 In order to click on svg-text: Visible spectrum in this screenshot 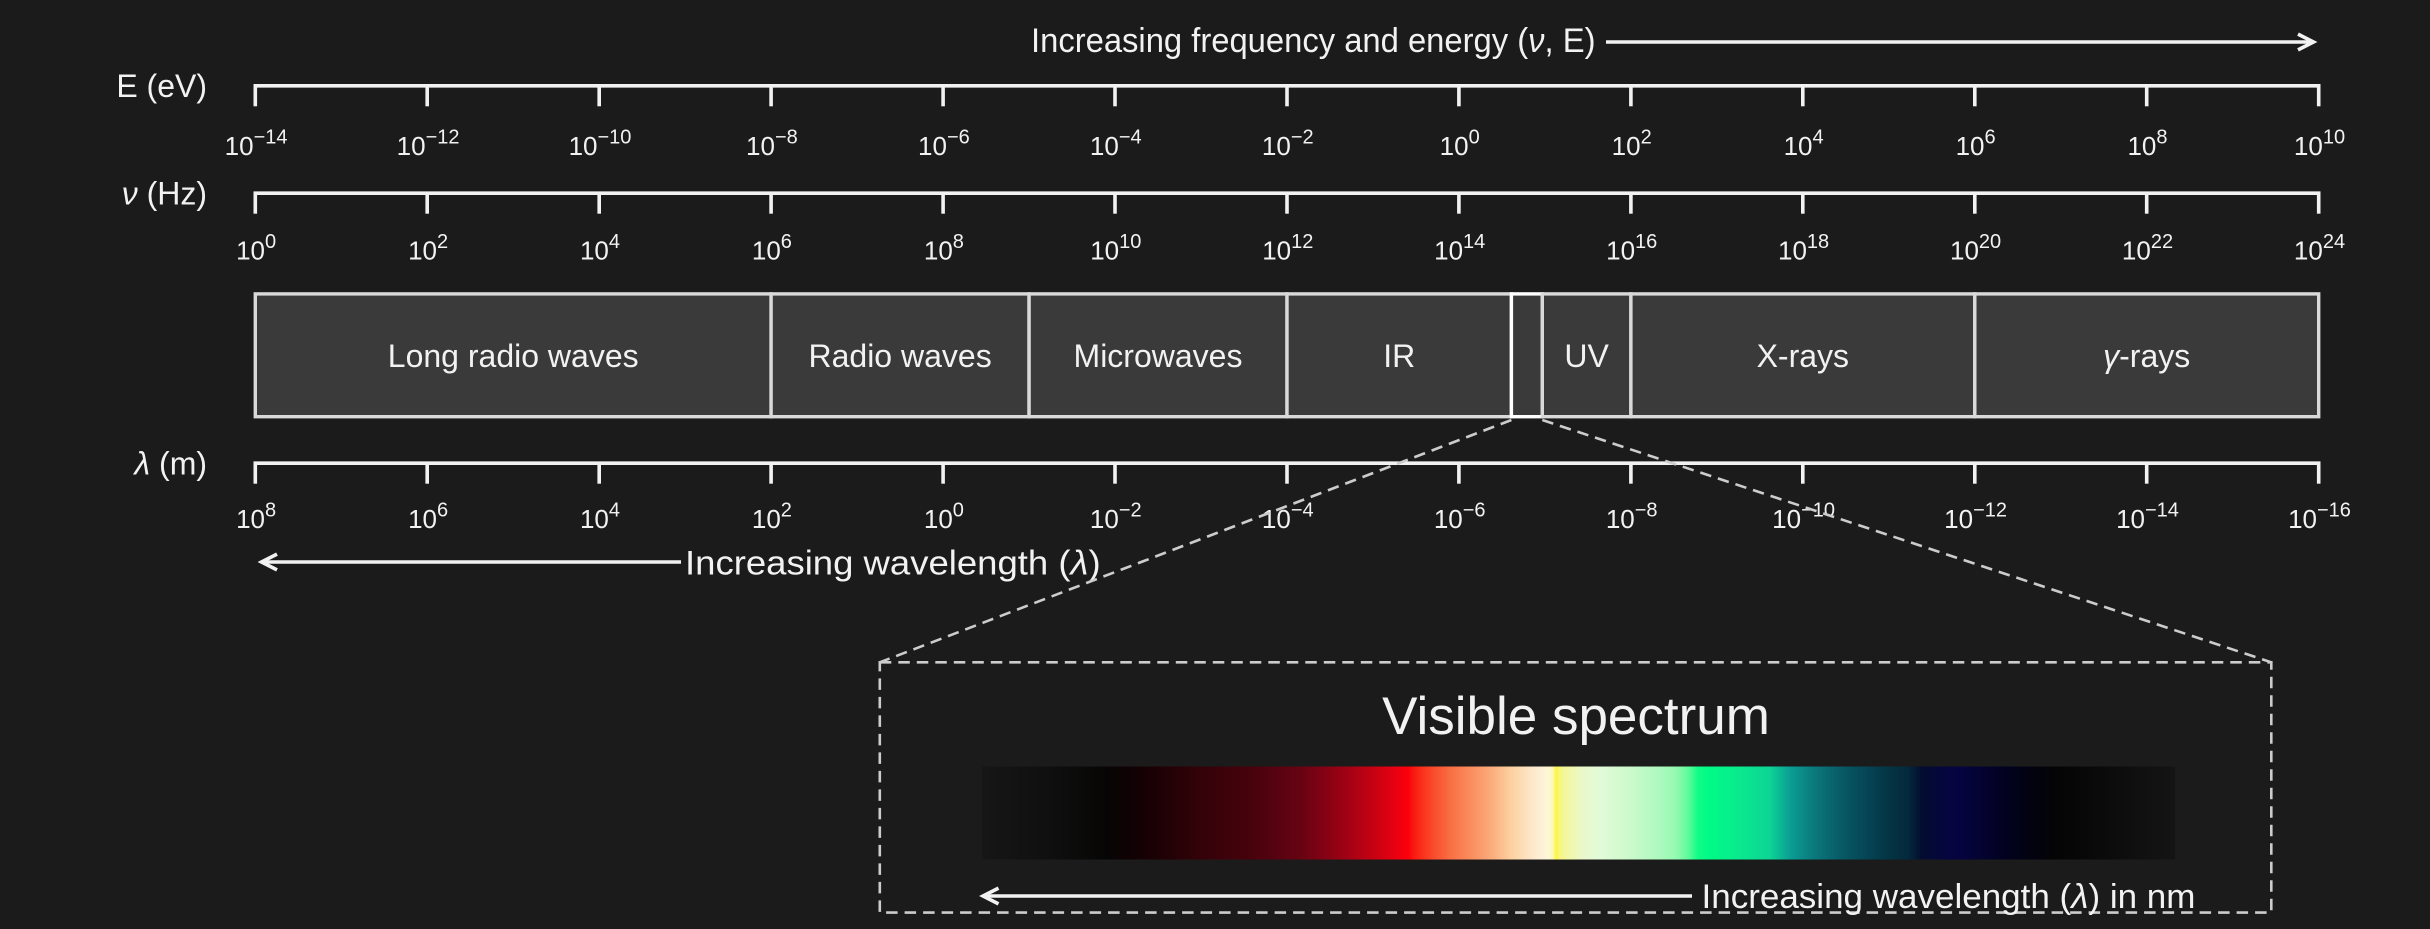, I will do `click(1576, 716)`.